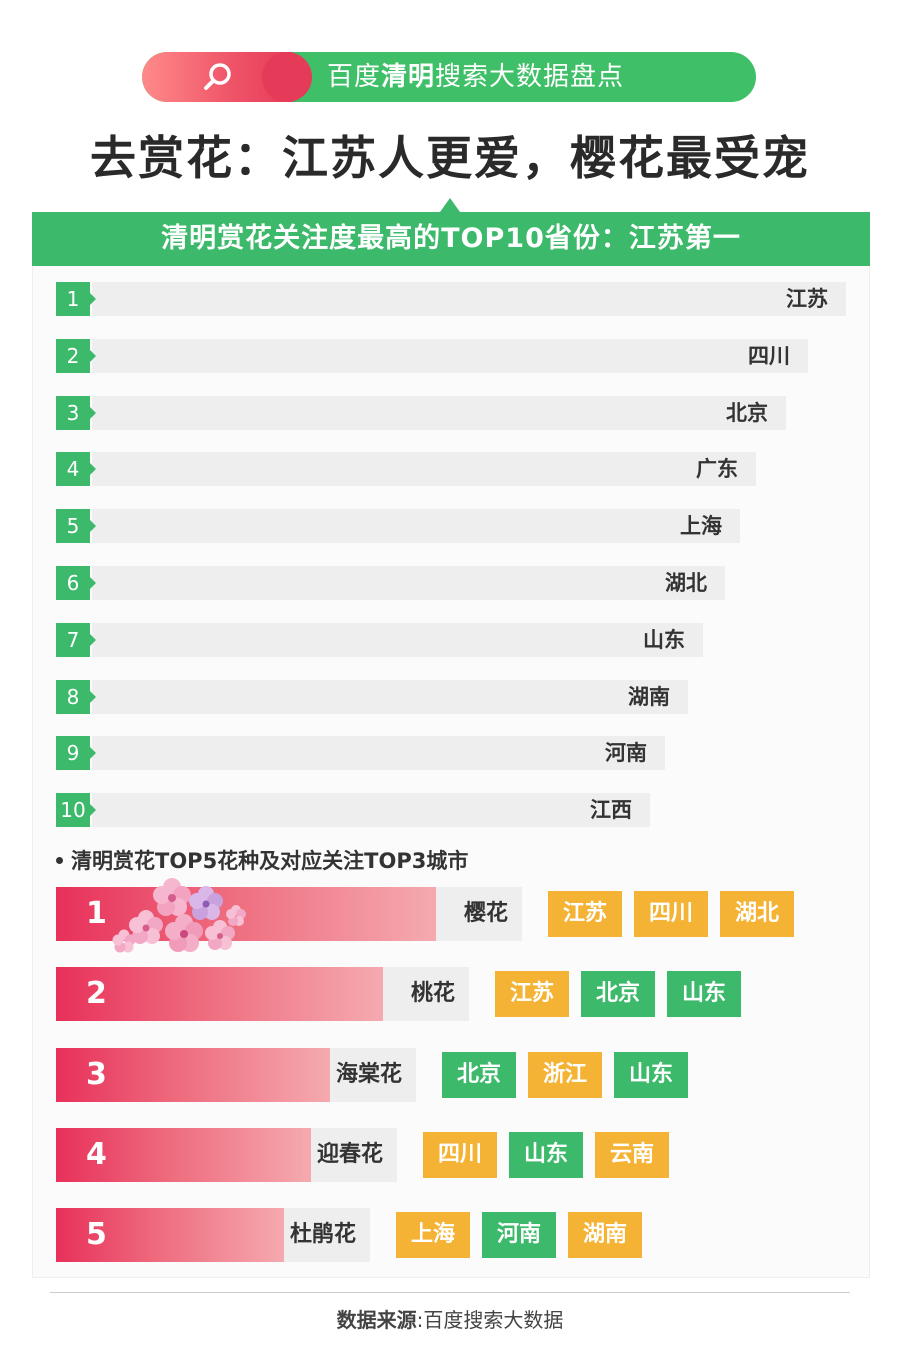 The width and height of the screenshot is (900, 1346). What do you see at coordinates (611, 810) in the screenshot?
I see `province-name: 江西` at bounding box center [611, 810].